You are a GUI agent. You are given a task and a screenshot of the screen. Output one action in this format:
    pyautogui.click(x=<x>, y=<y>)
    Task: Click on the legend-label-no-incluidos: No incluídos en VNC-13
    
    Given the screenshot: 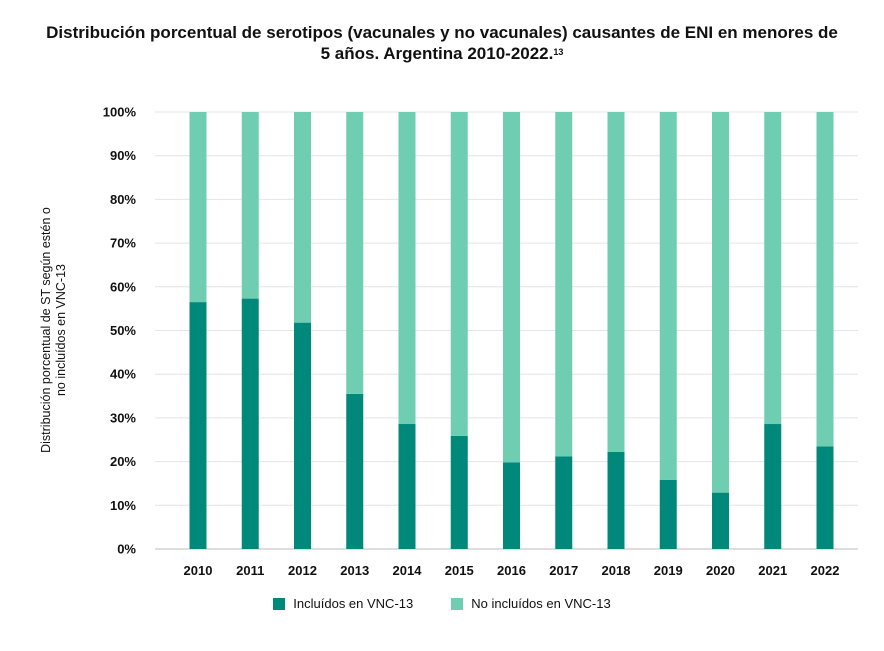 What is the action you would take?
    pyautogui.click(x=541, y=603)
    